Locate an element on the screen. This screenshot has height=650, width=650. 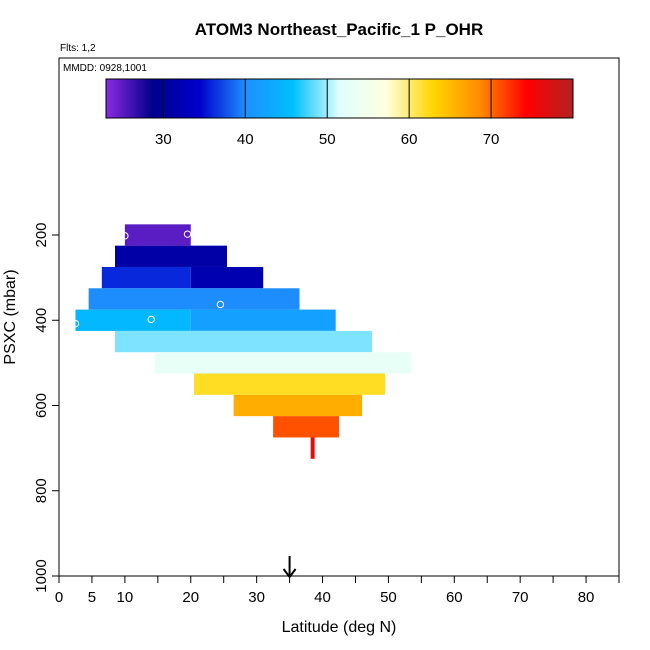
location-arrow is located at coordinates (289, 567).